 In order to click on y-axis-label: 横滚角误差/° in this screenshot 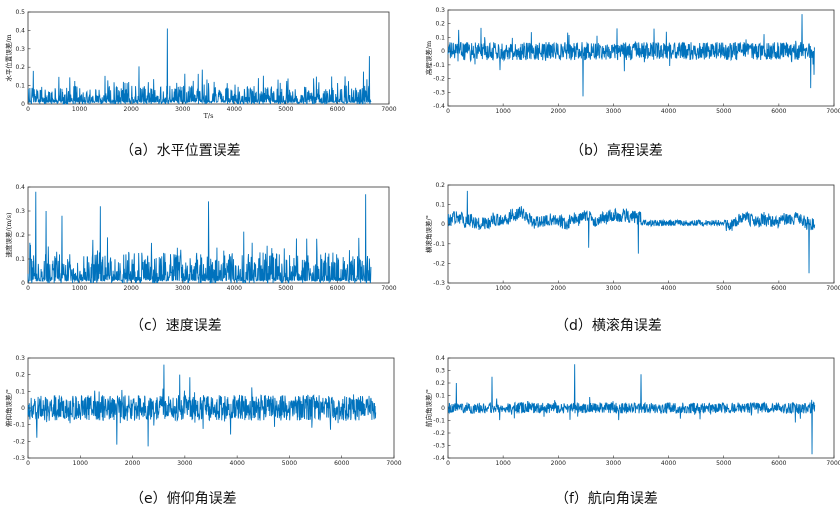, I will do `click(428, 234)`.